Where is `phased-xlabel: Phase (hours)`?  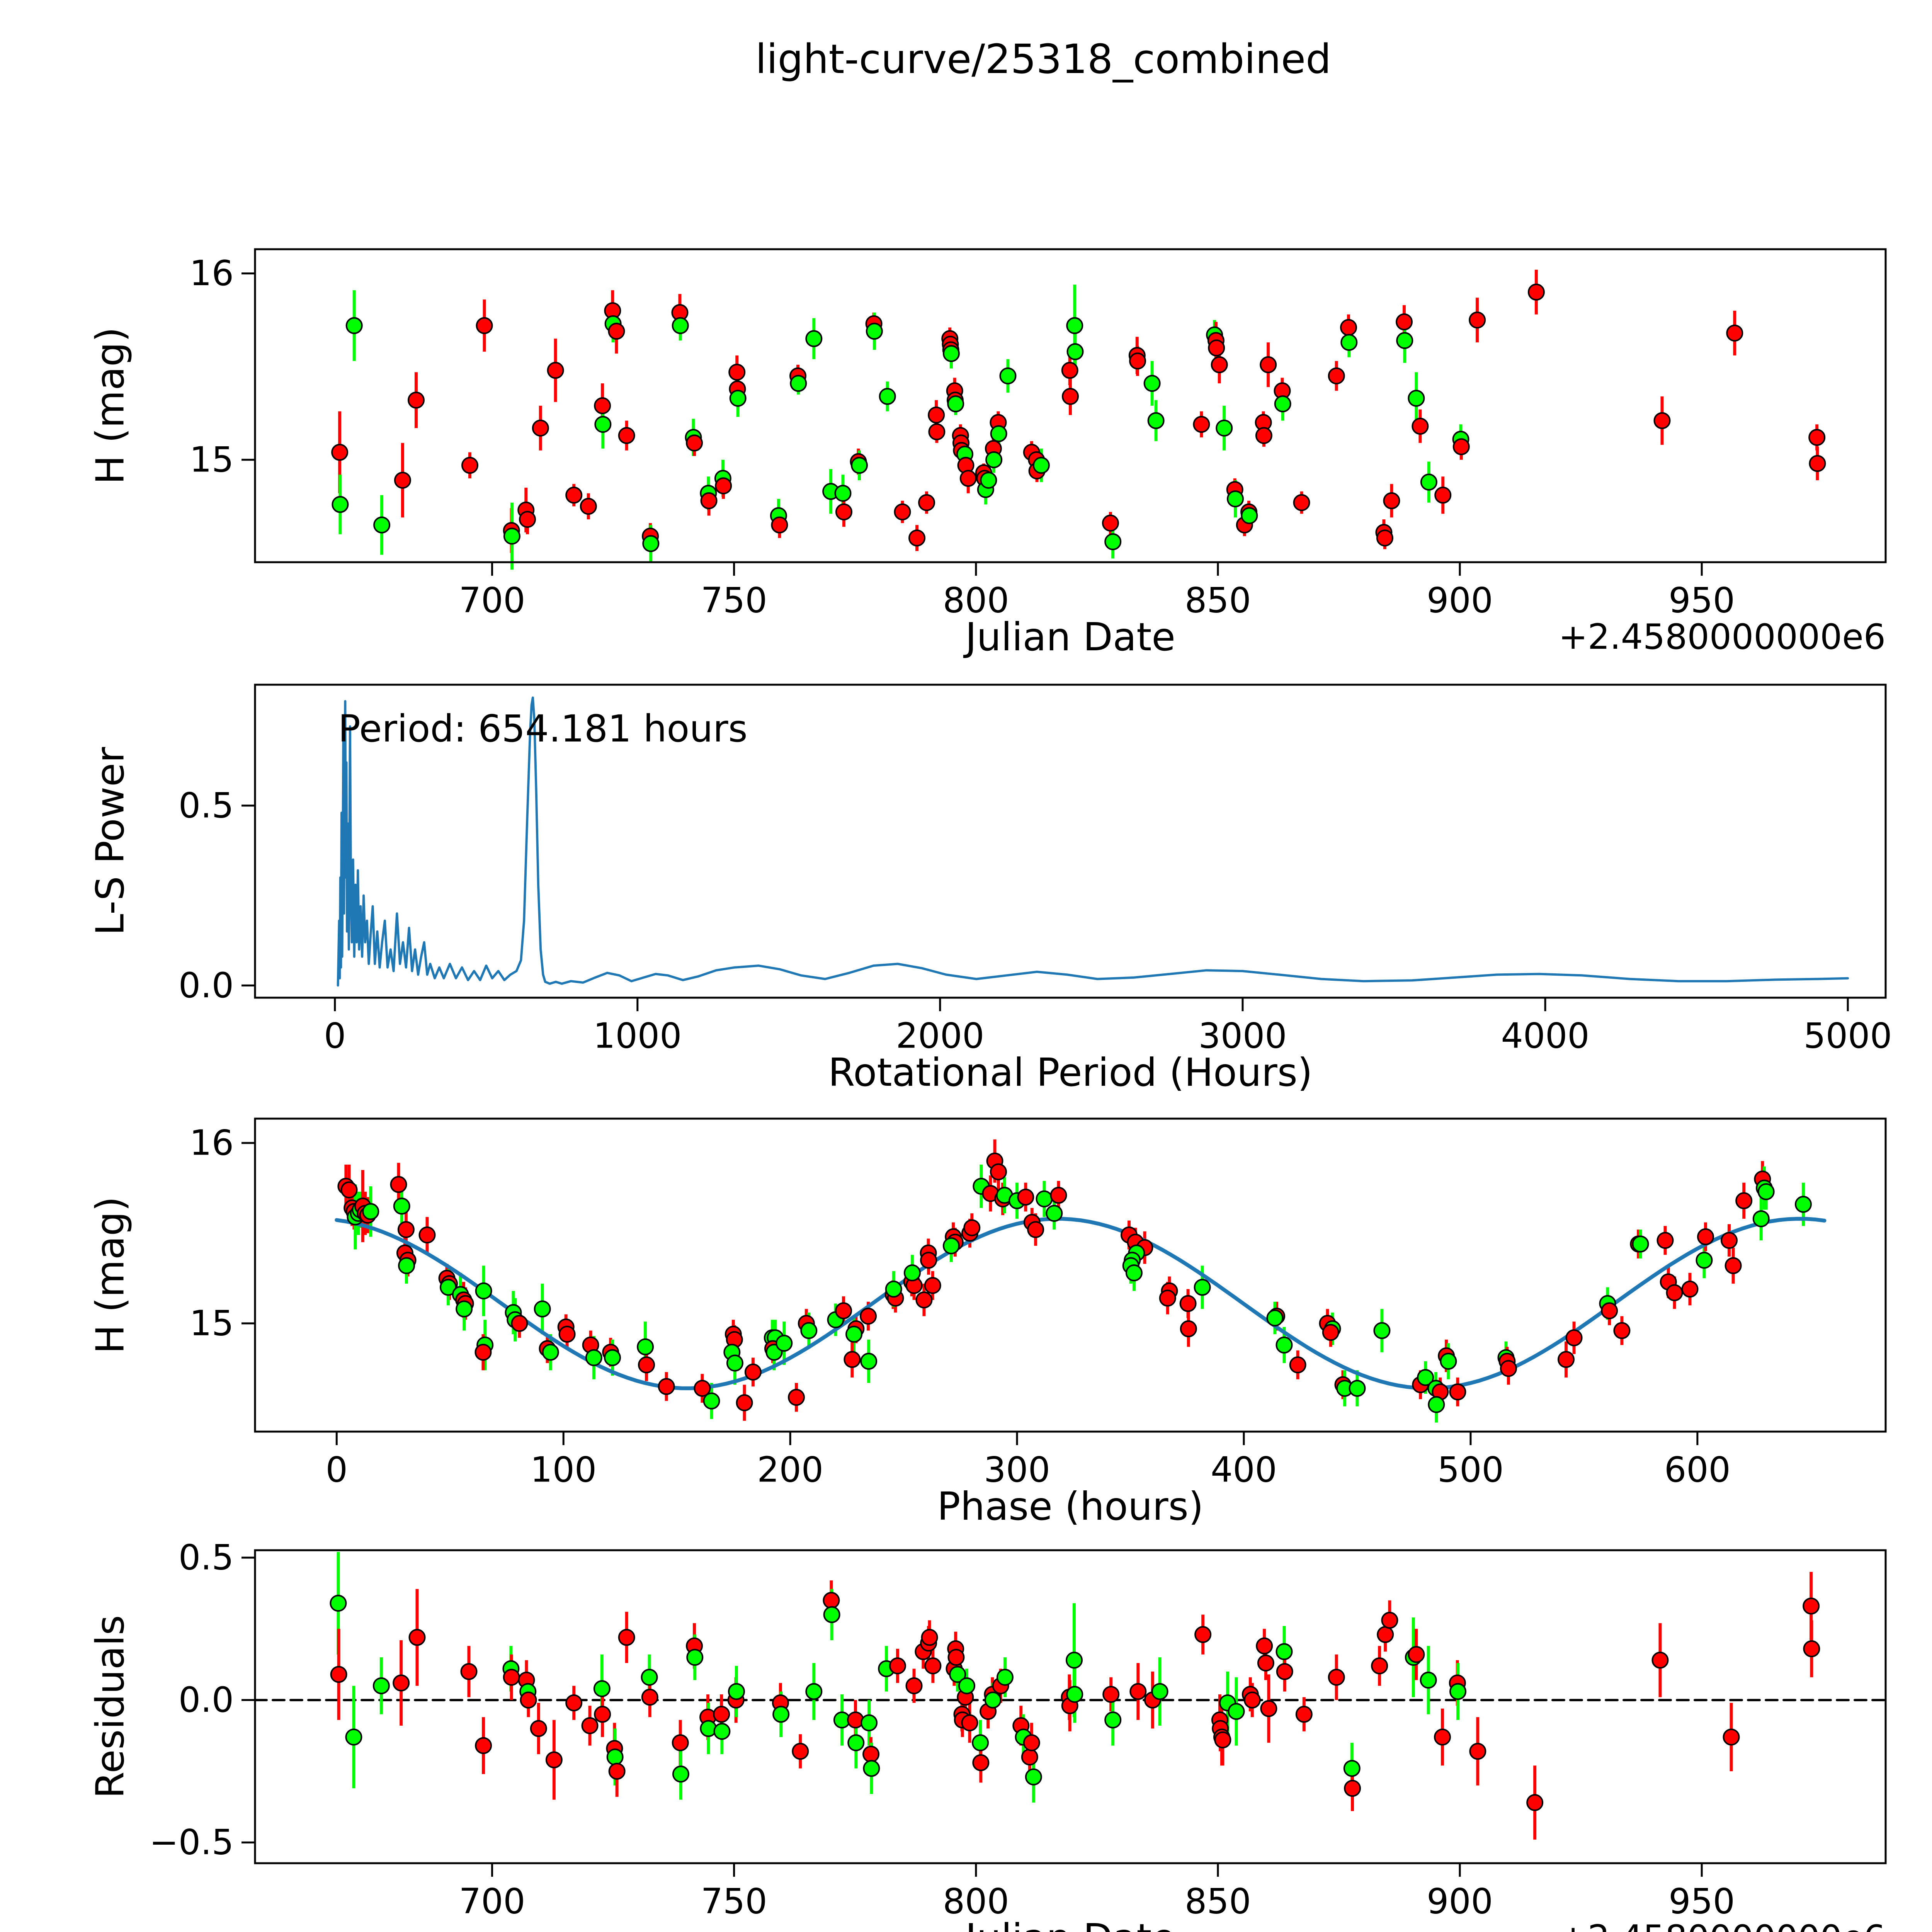
phased-xlabel: Phase (hours) is located at coordinates (1070, 1506).